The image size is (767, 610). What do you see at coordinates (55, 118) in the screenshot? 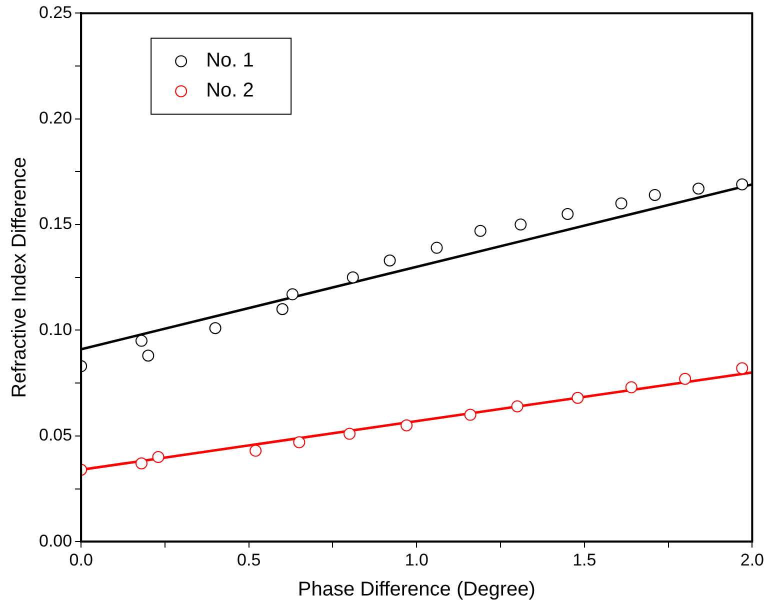
I see `y-tick-label: 0.20` at bounding box center [55, 118].